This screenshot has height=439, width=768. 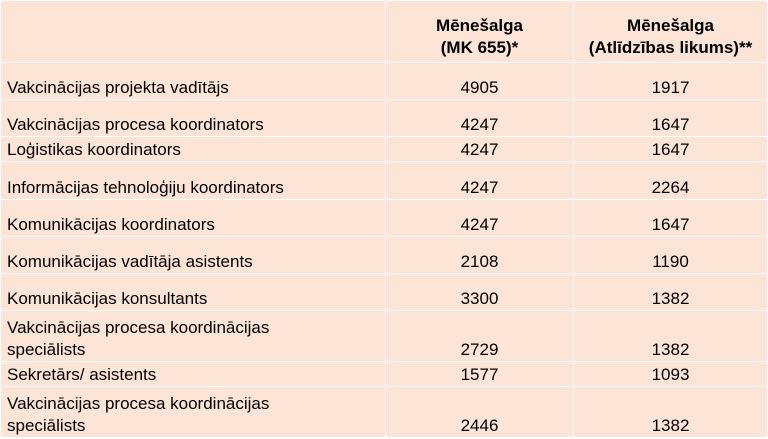 I want to click on table-row: Sekretārs/ asistents 1577 1093, so click(x=384, y=373).